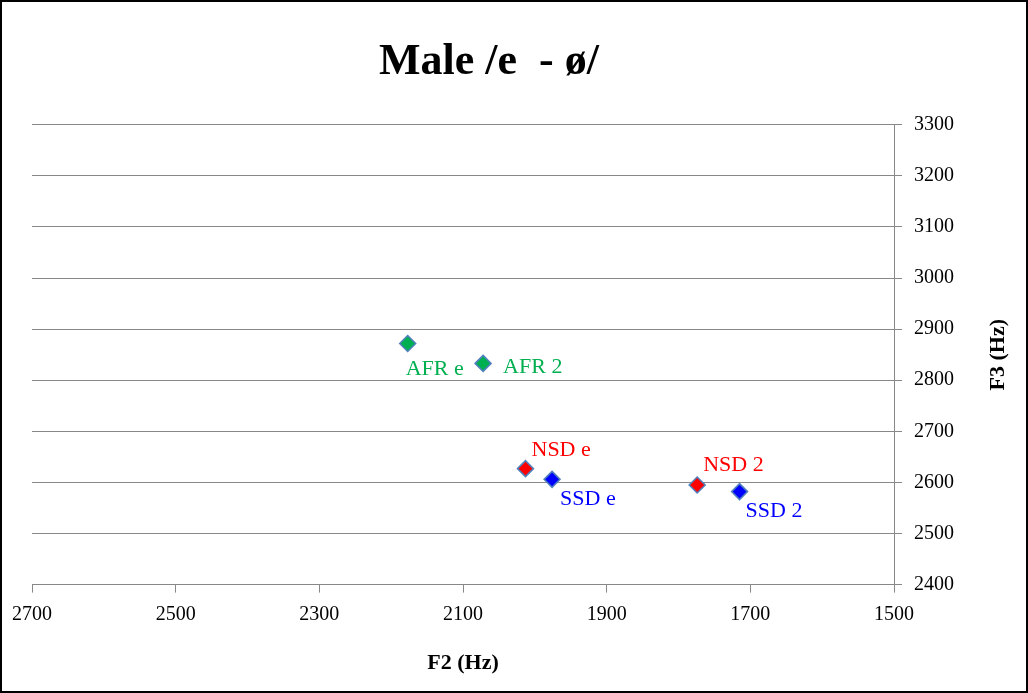 Image resolution: width=1028 pixels, height=693 pixels. What do you see at coordinates (319, 612) in the screenshot?
I see `x-tick-label: 2300` at bounding box center [319, 612].